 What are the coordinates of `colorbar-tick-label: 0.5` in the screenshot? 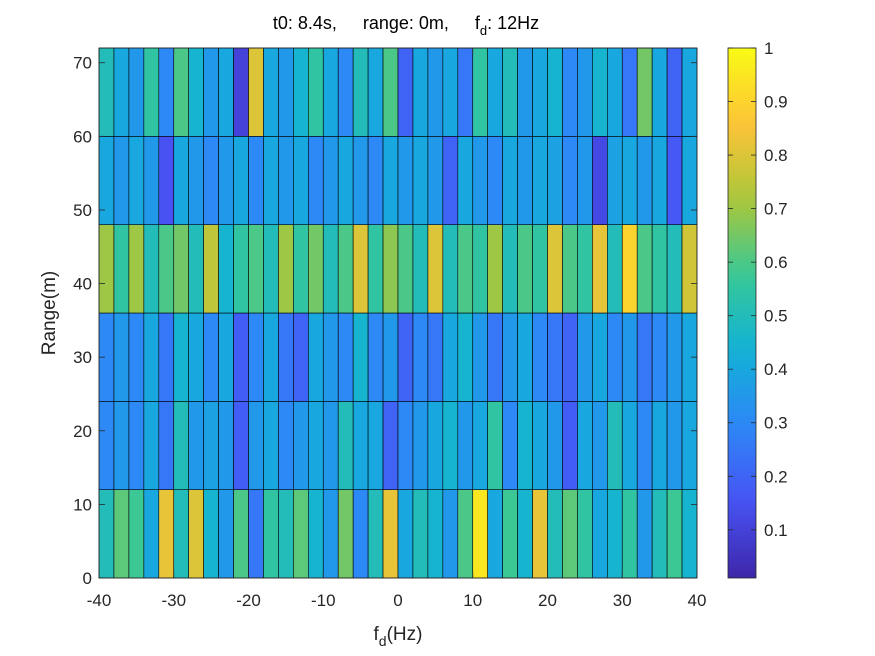 It's located at (776, 316).